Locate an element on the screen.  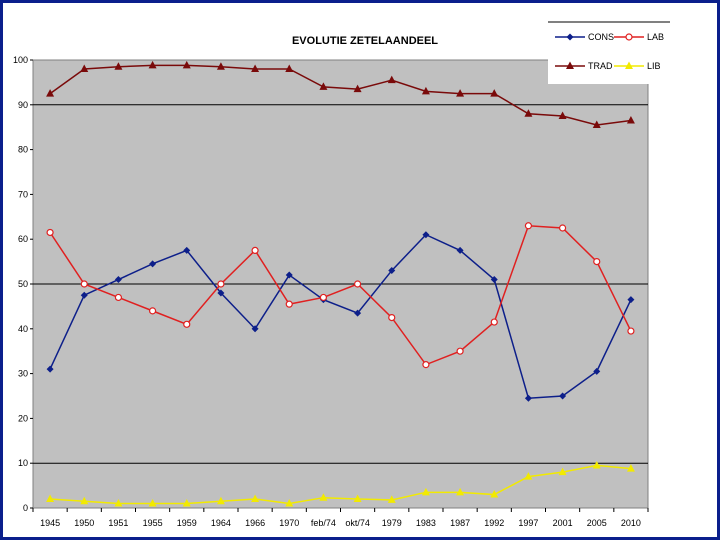
x-tick-label: 2001 is located at coordinates (563, 523).